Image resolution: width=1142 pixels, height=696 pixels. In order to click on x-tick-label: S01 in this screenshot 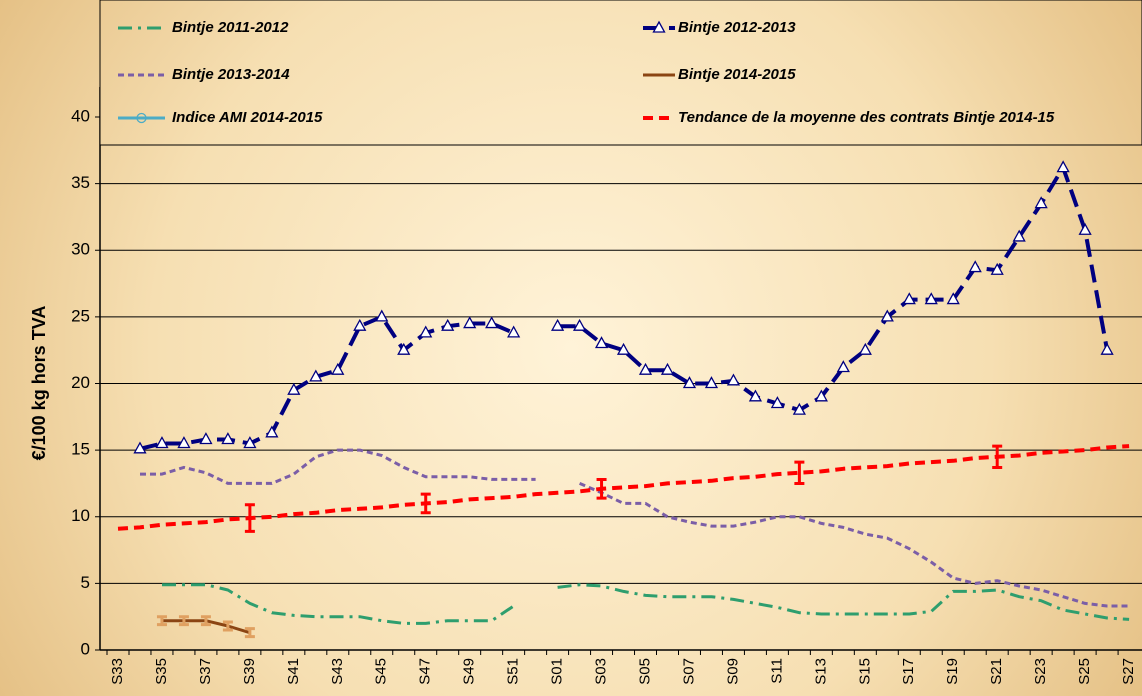, I will do `click(557, 671)`.